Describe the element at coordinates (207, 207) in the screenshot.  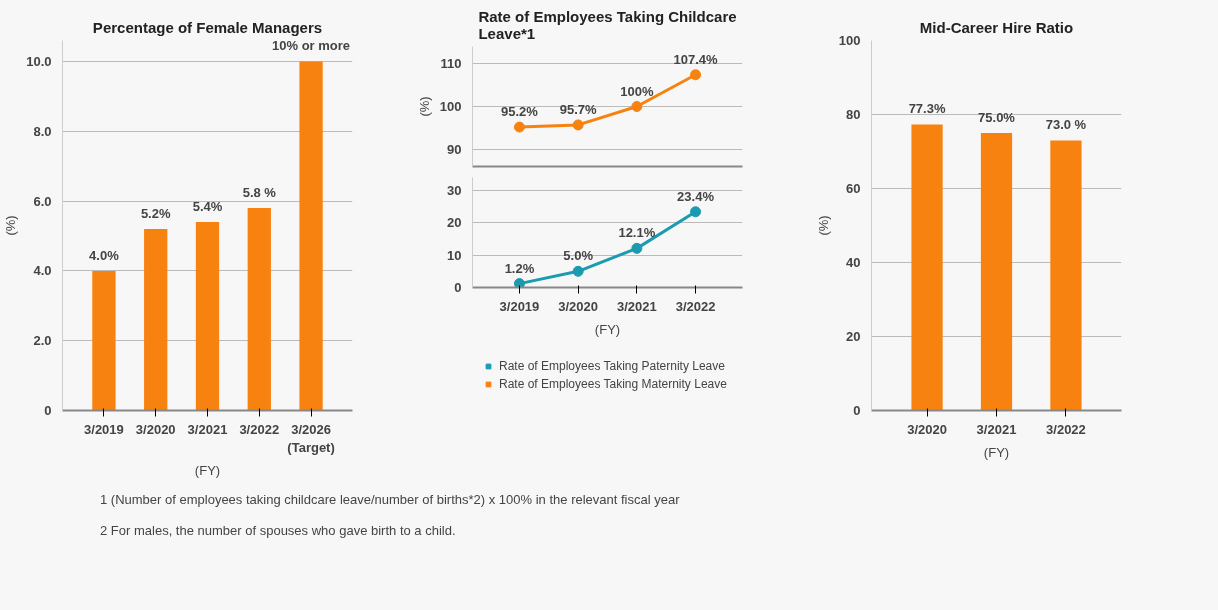
I see `data-label: 5.4%` at that location.